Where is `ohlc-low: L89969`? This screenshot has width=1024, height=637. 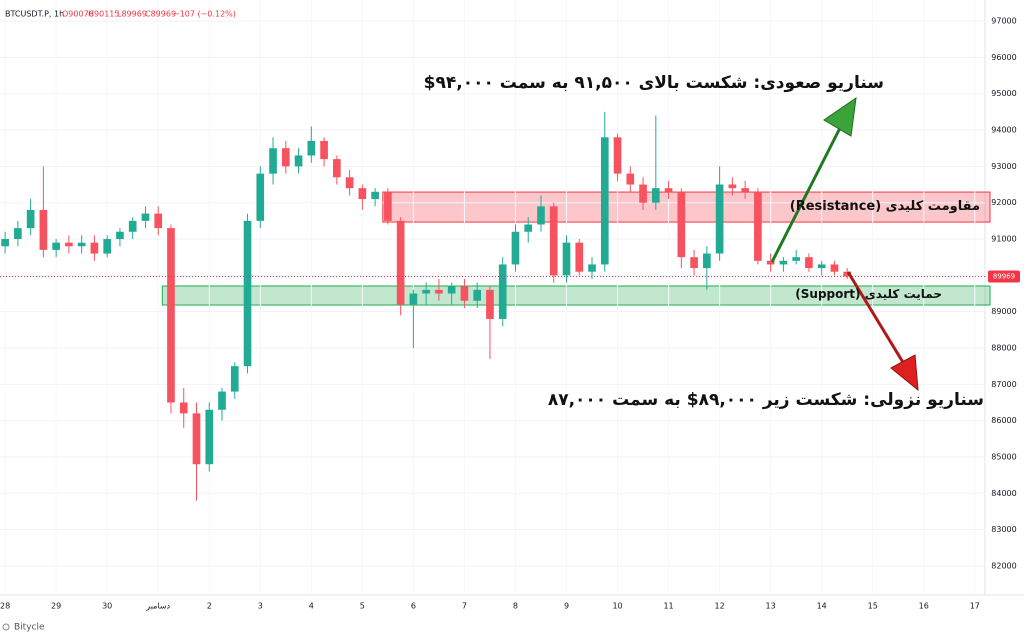 ohlc-low: L89969 is located at coordinates (132, 14).